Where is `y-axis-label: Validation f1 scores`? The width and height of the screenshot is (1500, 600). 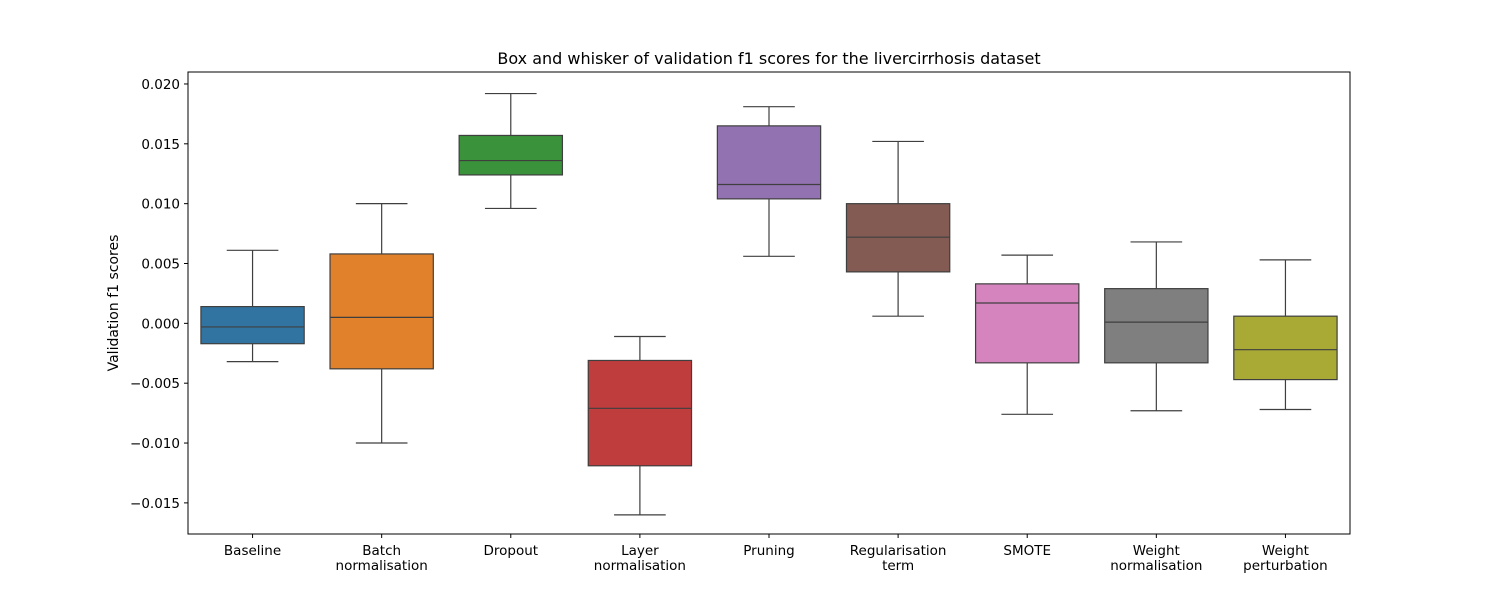
y-axis-label: Validation f1 scores is located at coordinates (114, 303).